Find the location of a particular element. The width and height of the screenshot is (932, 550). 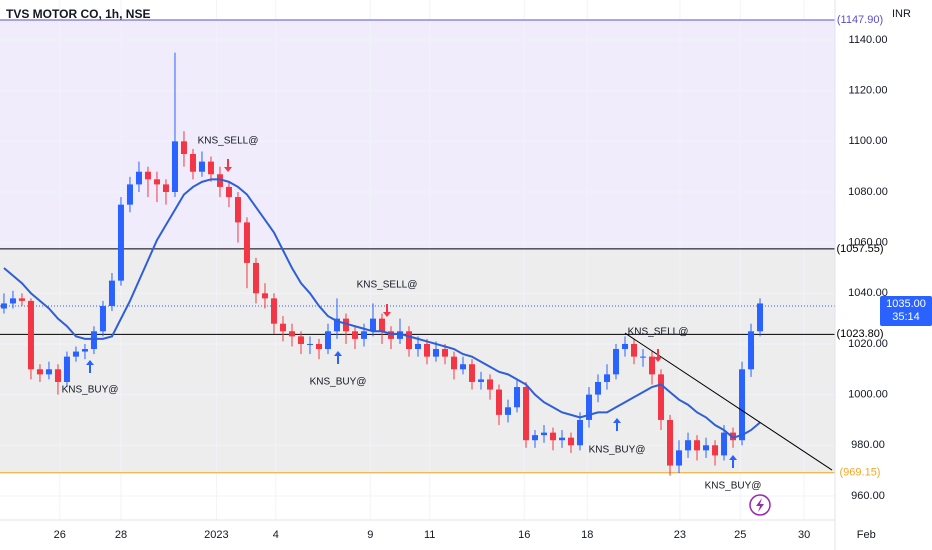

y-tick-label: 1060.00 is located at coordinates (868, 243).